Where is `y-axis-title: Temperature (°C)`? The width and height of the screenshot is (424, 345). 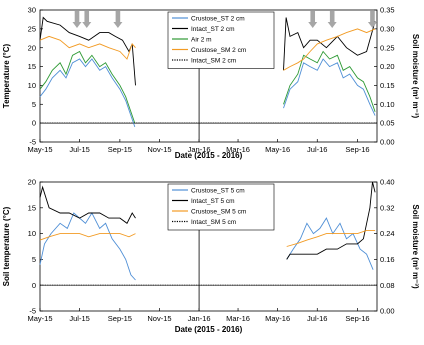
y-axis-title: Temperature (°C) is located at coordinates (6, 75).